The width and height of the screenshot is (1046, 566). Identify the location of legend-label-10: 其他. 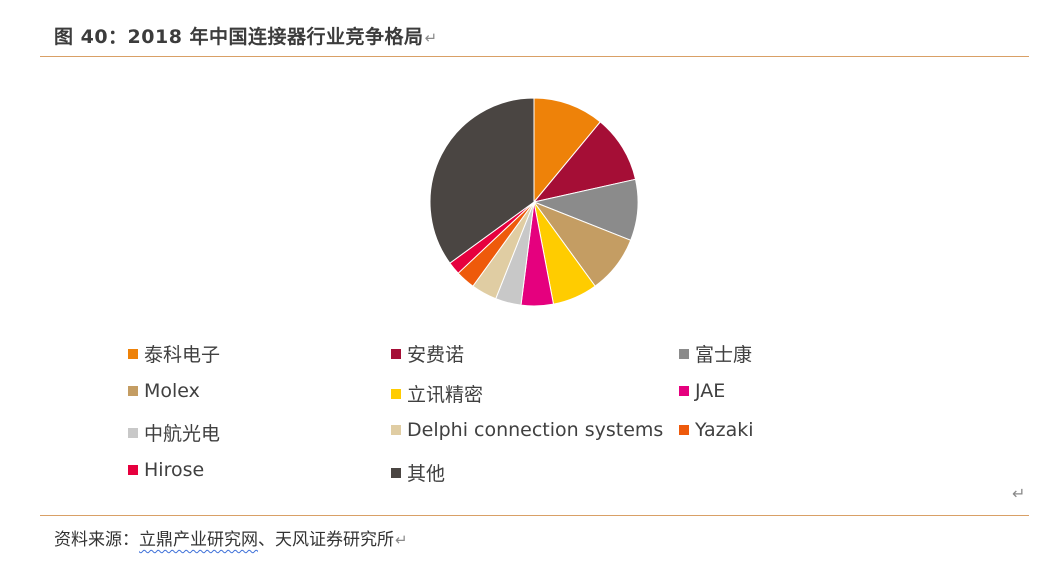
(426, 474).